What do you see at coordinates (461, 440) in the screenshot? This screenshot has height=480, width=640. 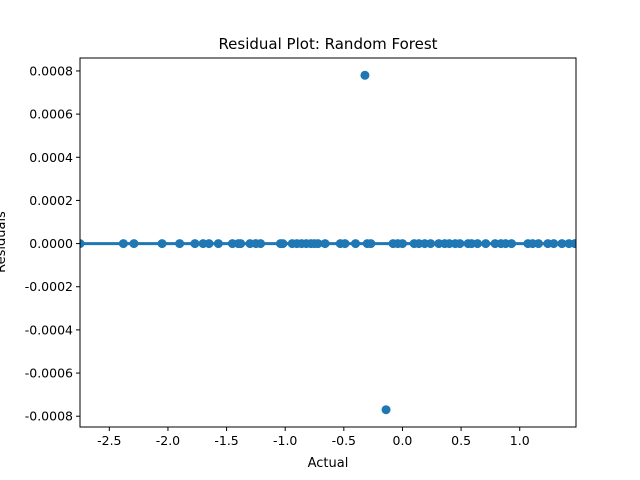 I see `x-tick-label: 0.5` at bounding box center [461, 440].